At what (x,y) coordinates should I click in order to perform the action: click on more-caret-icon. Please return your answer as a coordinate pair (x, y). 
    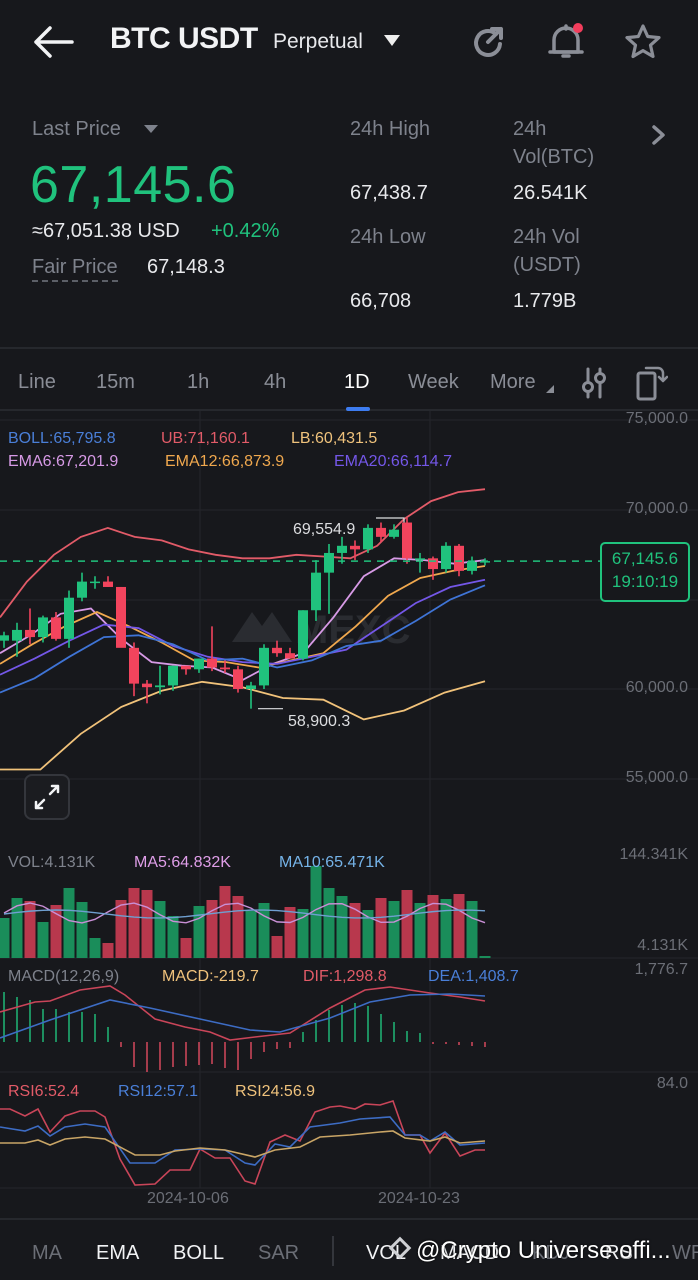
    Looking at the image, I should click on (550, 389).